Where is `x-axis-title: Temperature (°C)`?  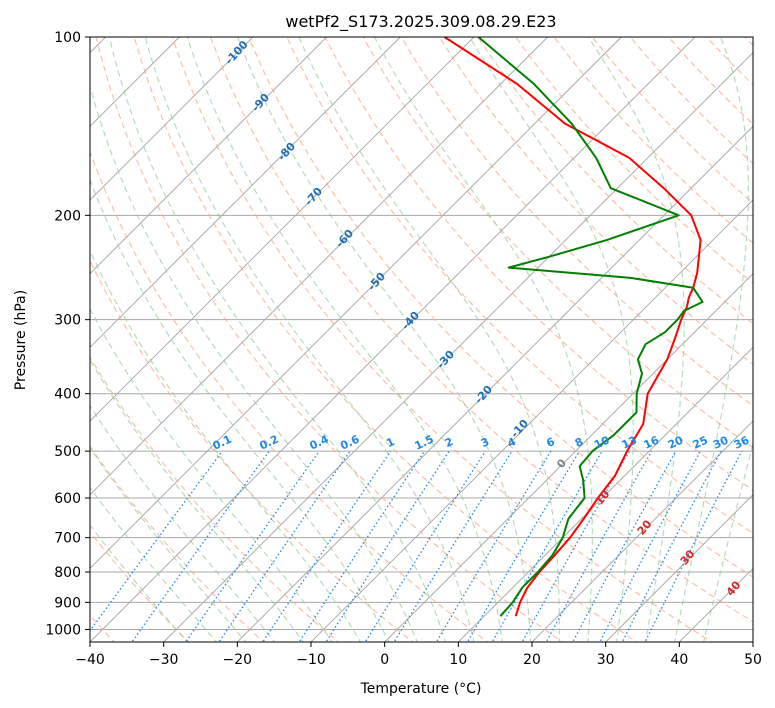
x-axis-title: Temperature (°C) is located at coordinates (421, 689).